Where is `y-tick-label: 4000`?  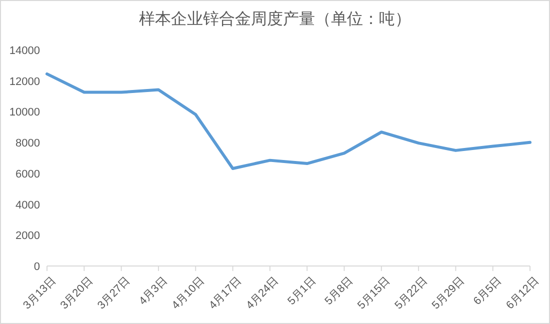 y-tick-label: 4000 is located at coordinates (28, 205).